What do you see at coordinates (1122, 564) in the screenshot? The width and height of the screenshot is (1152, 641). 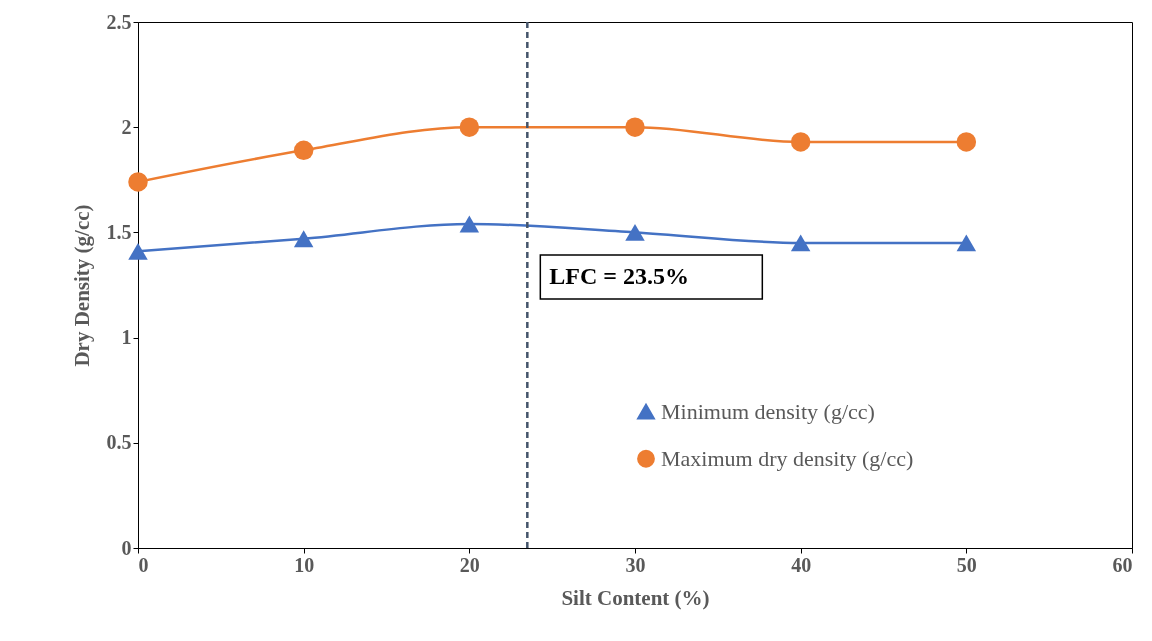 I see `x-tick-label: 60` at bounding box center [1122, 564].